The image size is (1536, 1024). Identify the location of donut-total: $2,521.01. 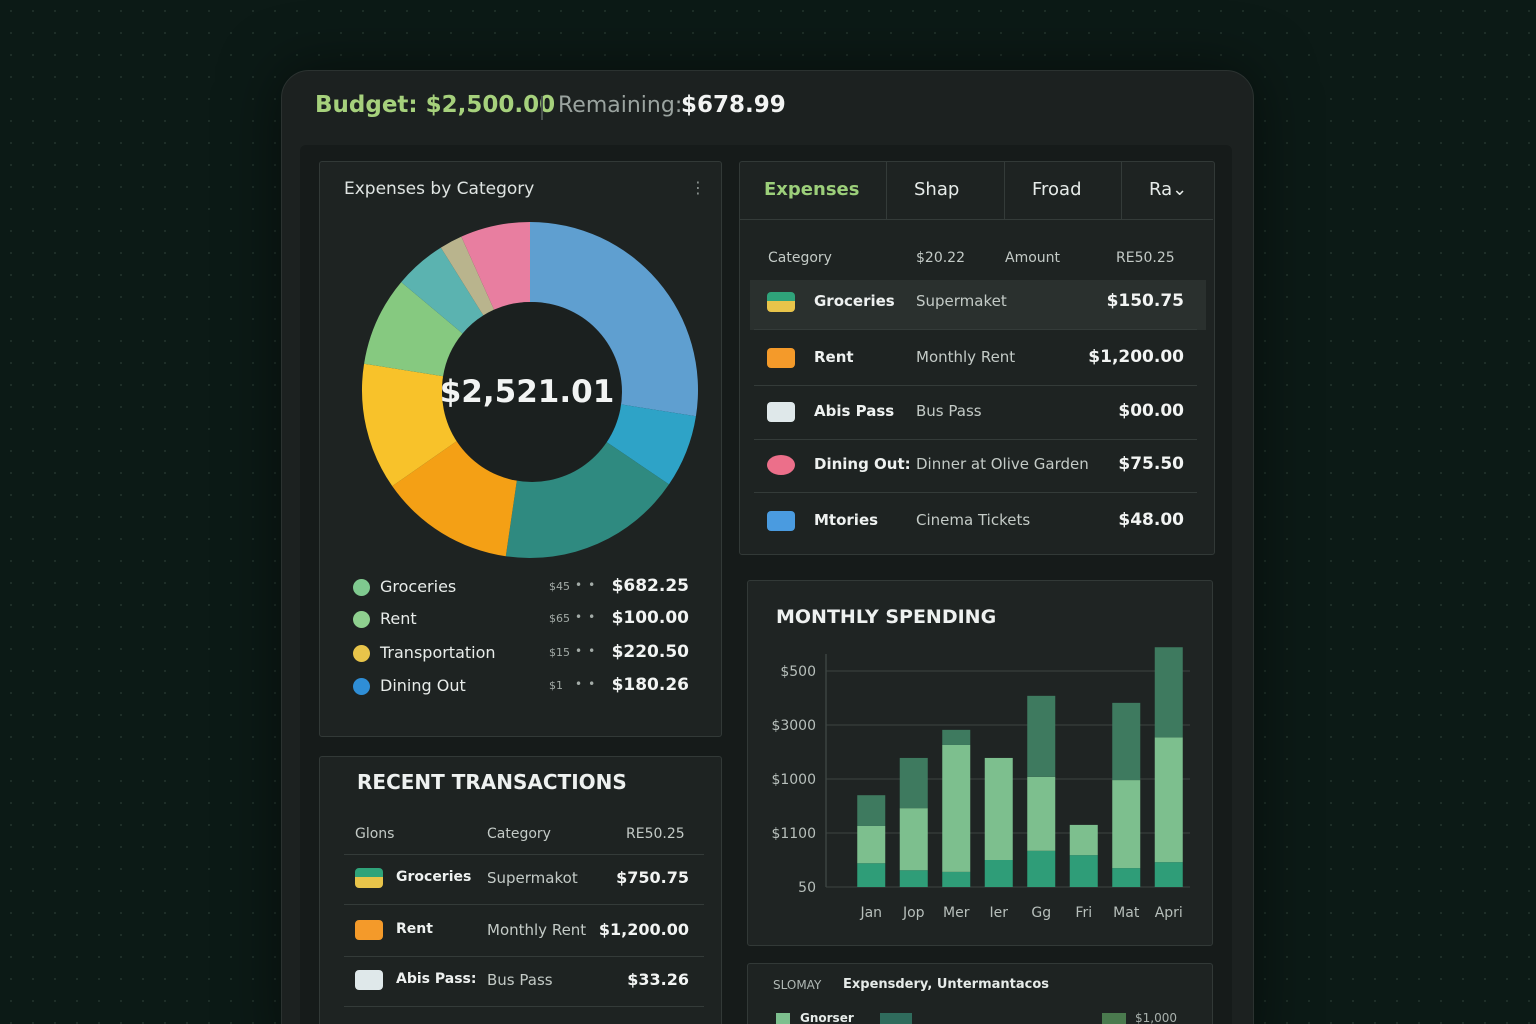
(527, 392).